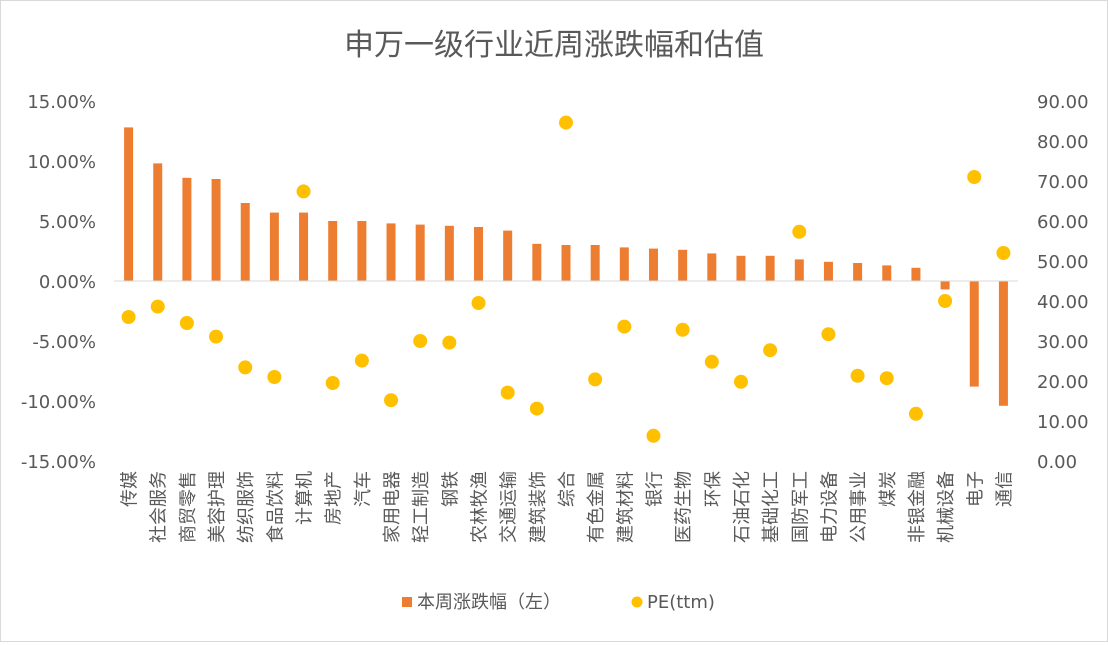 This screenshot has height=645, width=1108. I want to click on x-axis-tick-label: 交通运输, so click(509, 507).